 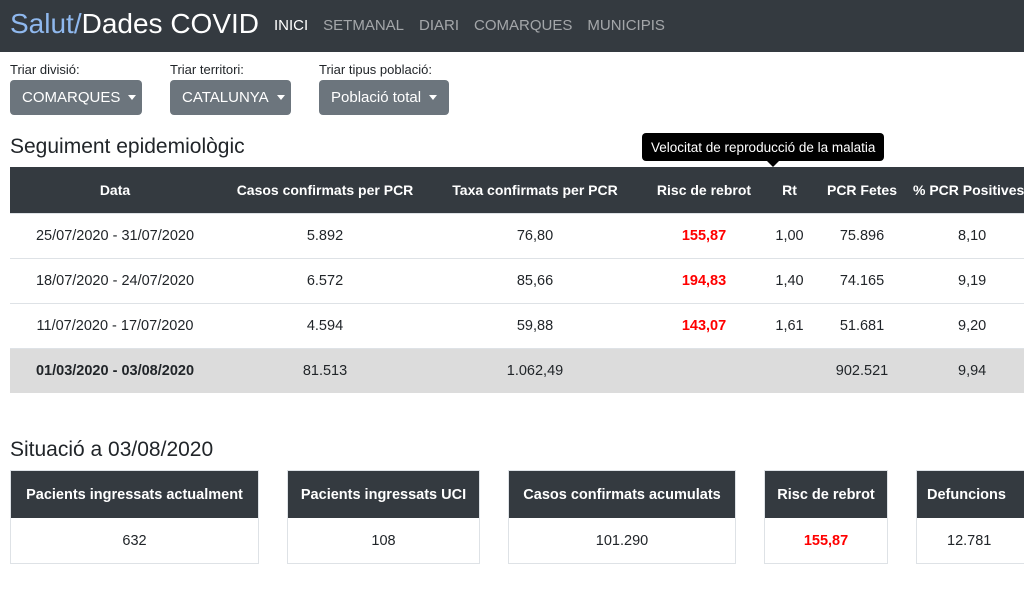 I want to click on card-header: Pacients ingressats UCI, so click(x=383, y=494).